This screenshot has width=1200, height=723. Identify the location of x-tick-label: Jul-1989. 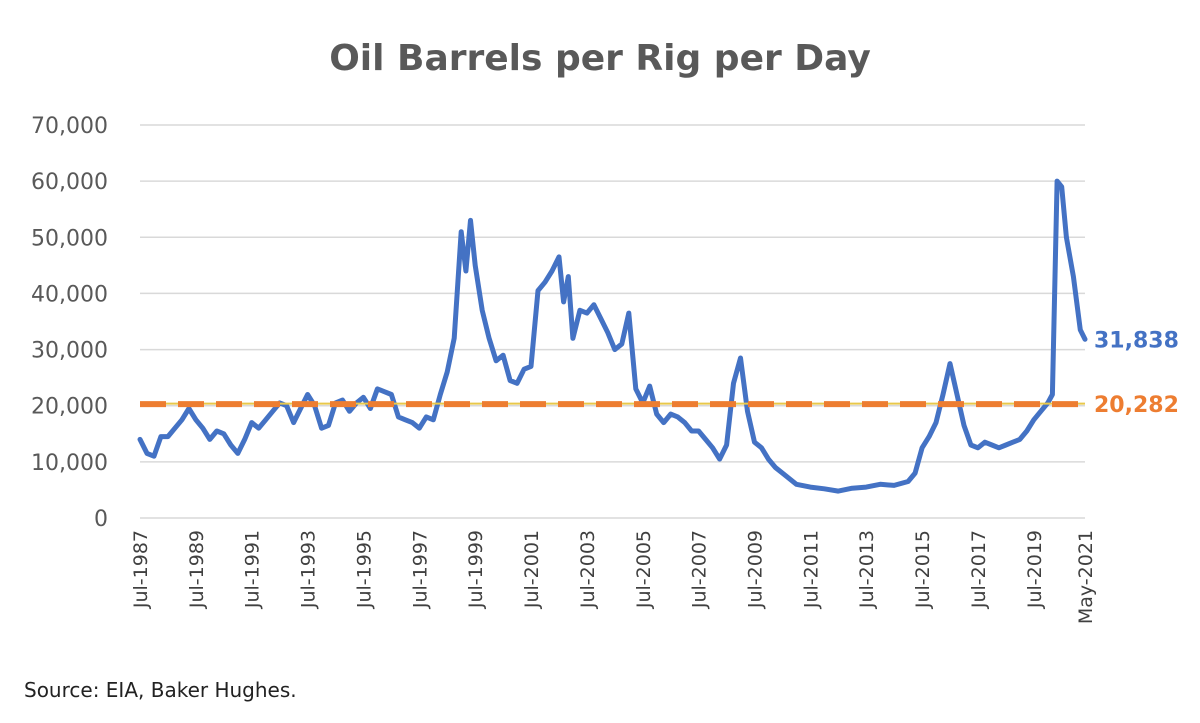
(197, 569).